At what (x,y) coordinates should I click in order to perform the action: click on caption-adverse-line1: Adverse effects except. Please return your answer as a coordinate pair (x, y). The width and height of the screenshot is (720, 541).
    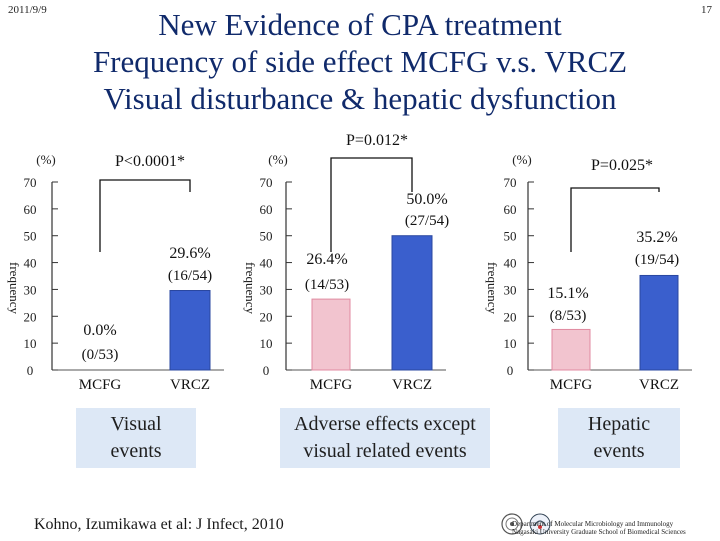
    Looking at the image, I should click on (385, 424).